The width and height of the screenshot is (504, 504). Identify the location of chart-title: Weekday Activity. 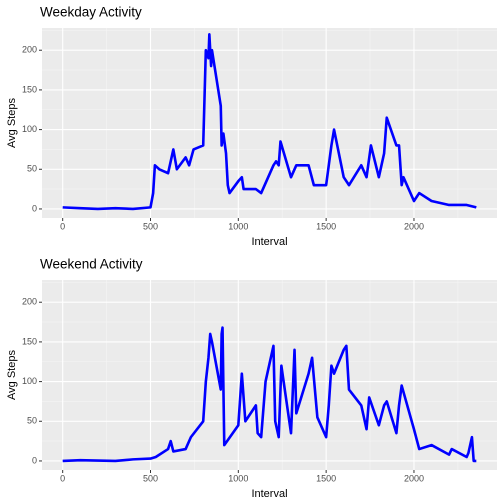
(91, 12).